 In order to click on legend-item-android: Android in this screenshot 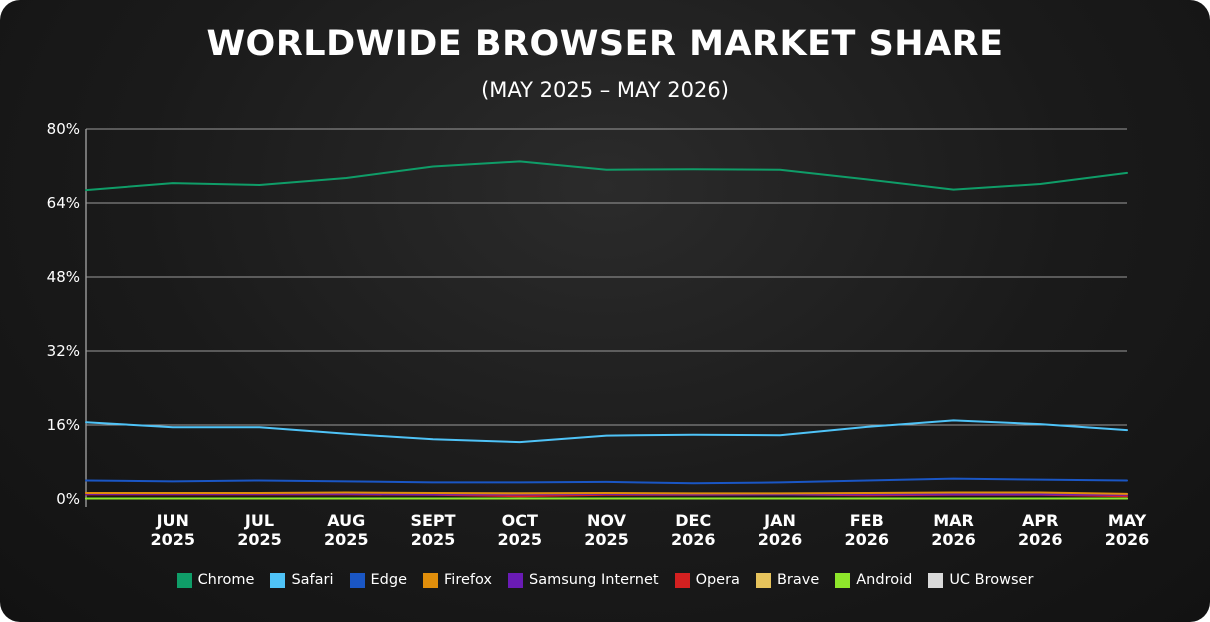, I will do `click(873, 580)`.